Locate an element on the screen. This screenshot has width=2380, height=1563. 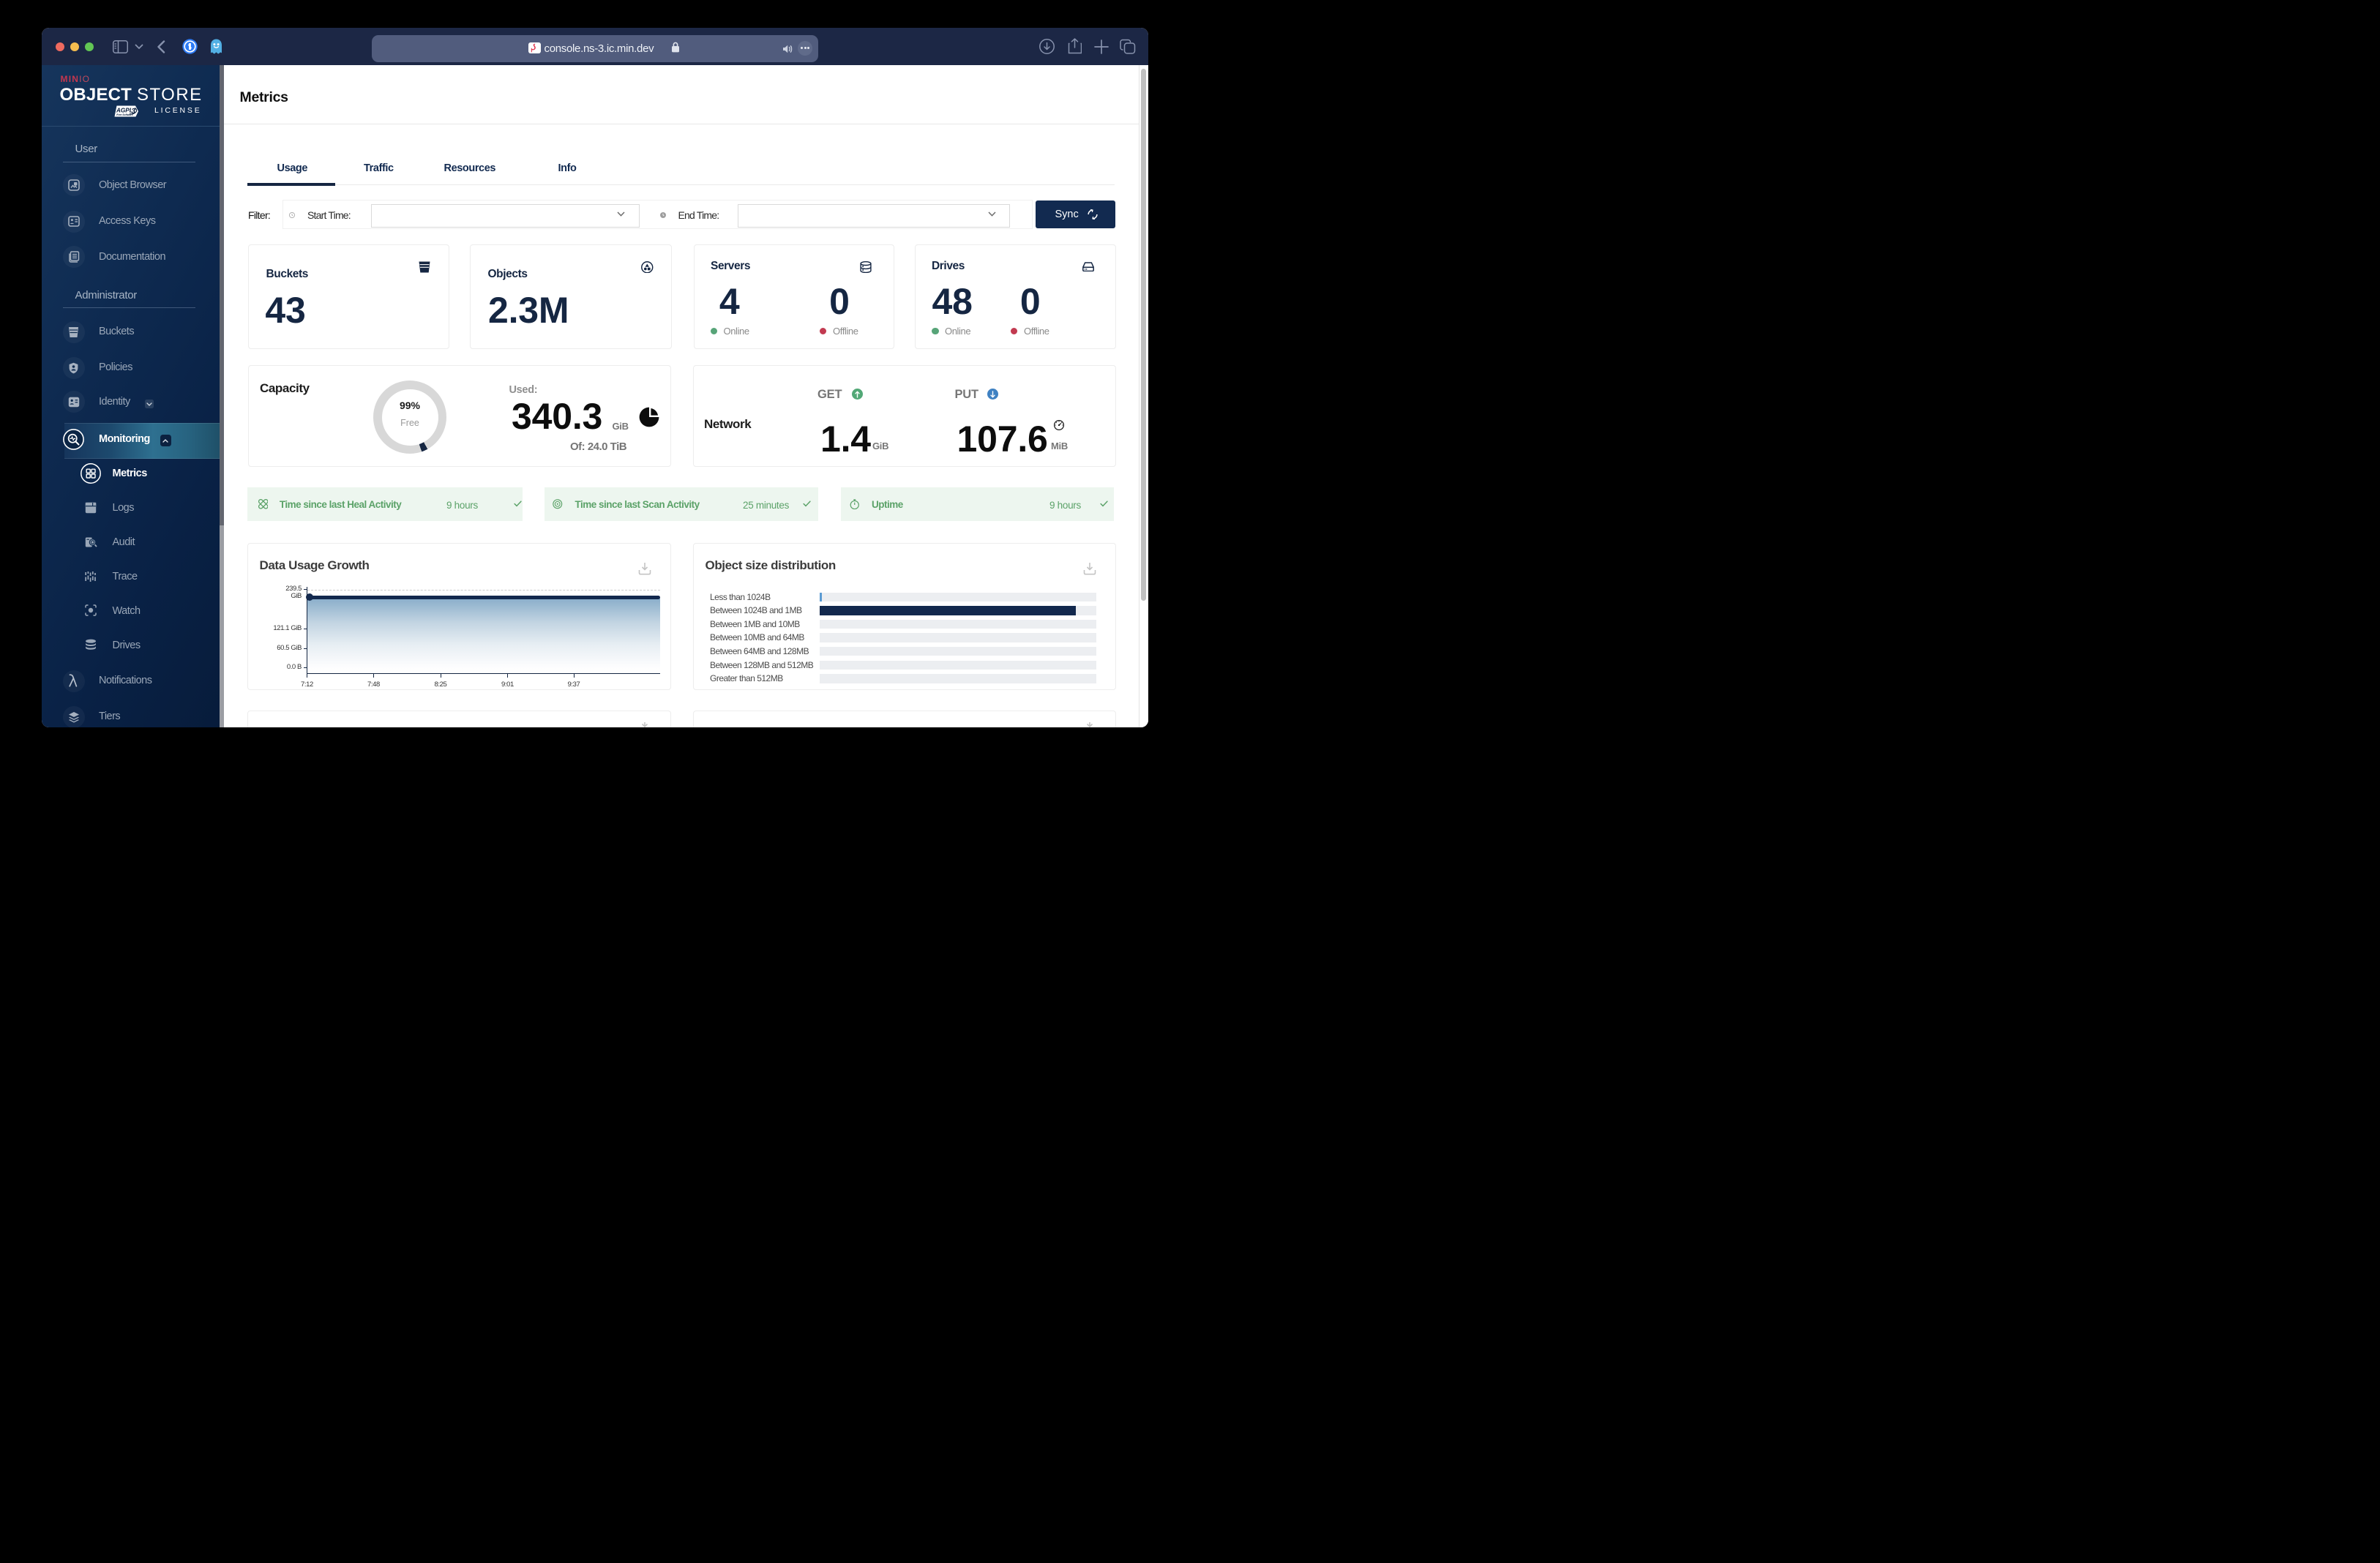
svg-text: 3 is located at coordinates (133, 112).